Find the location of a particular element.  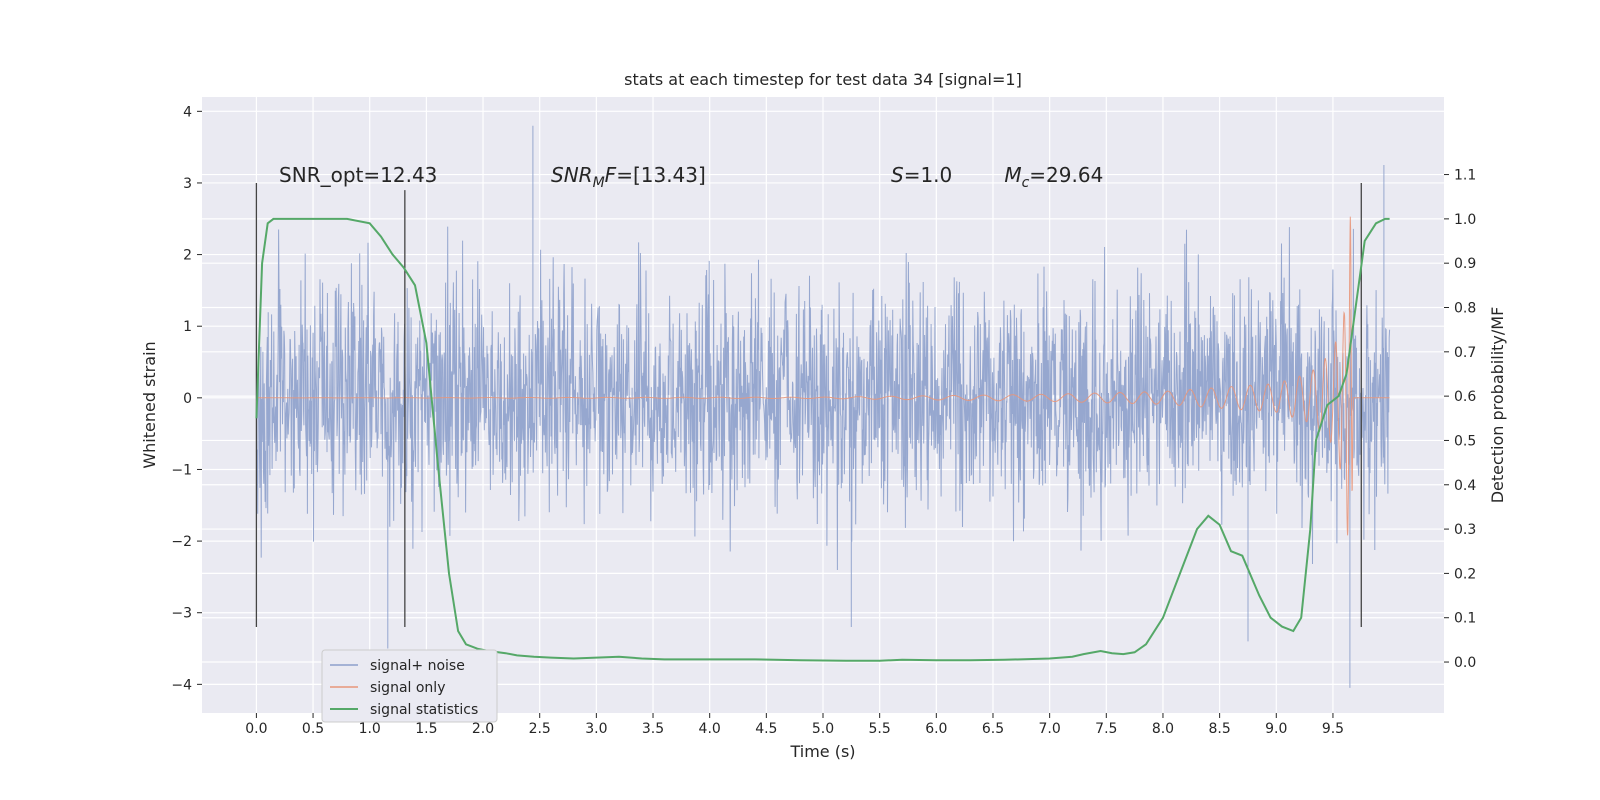

annotations: SNR_opt=12.43 SNRMF=[13.43] S=1.0 Mc=29.64 is located at coordinates (691, 177).